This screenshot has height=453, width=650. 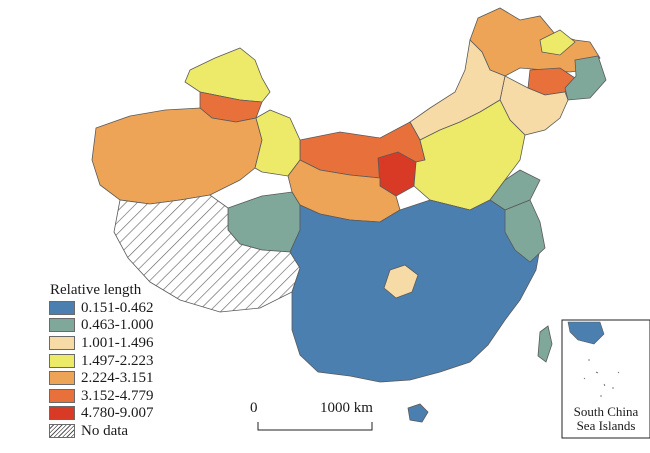 I want to click on legend-item: 0.463-1.000, so click(x=132, y=326).